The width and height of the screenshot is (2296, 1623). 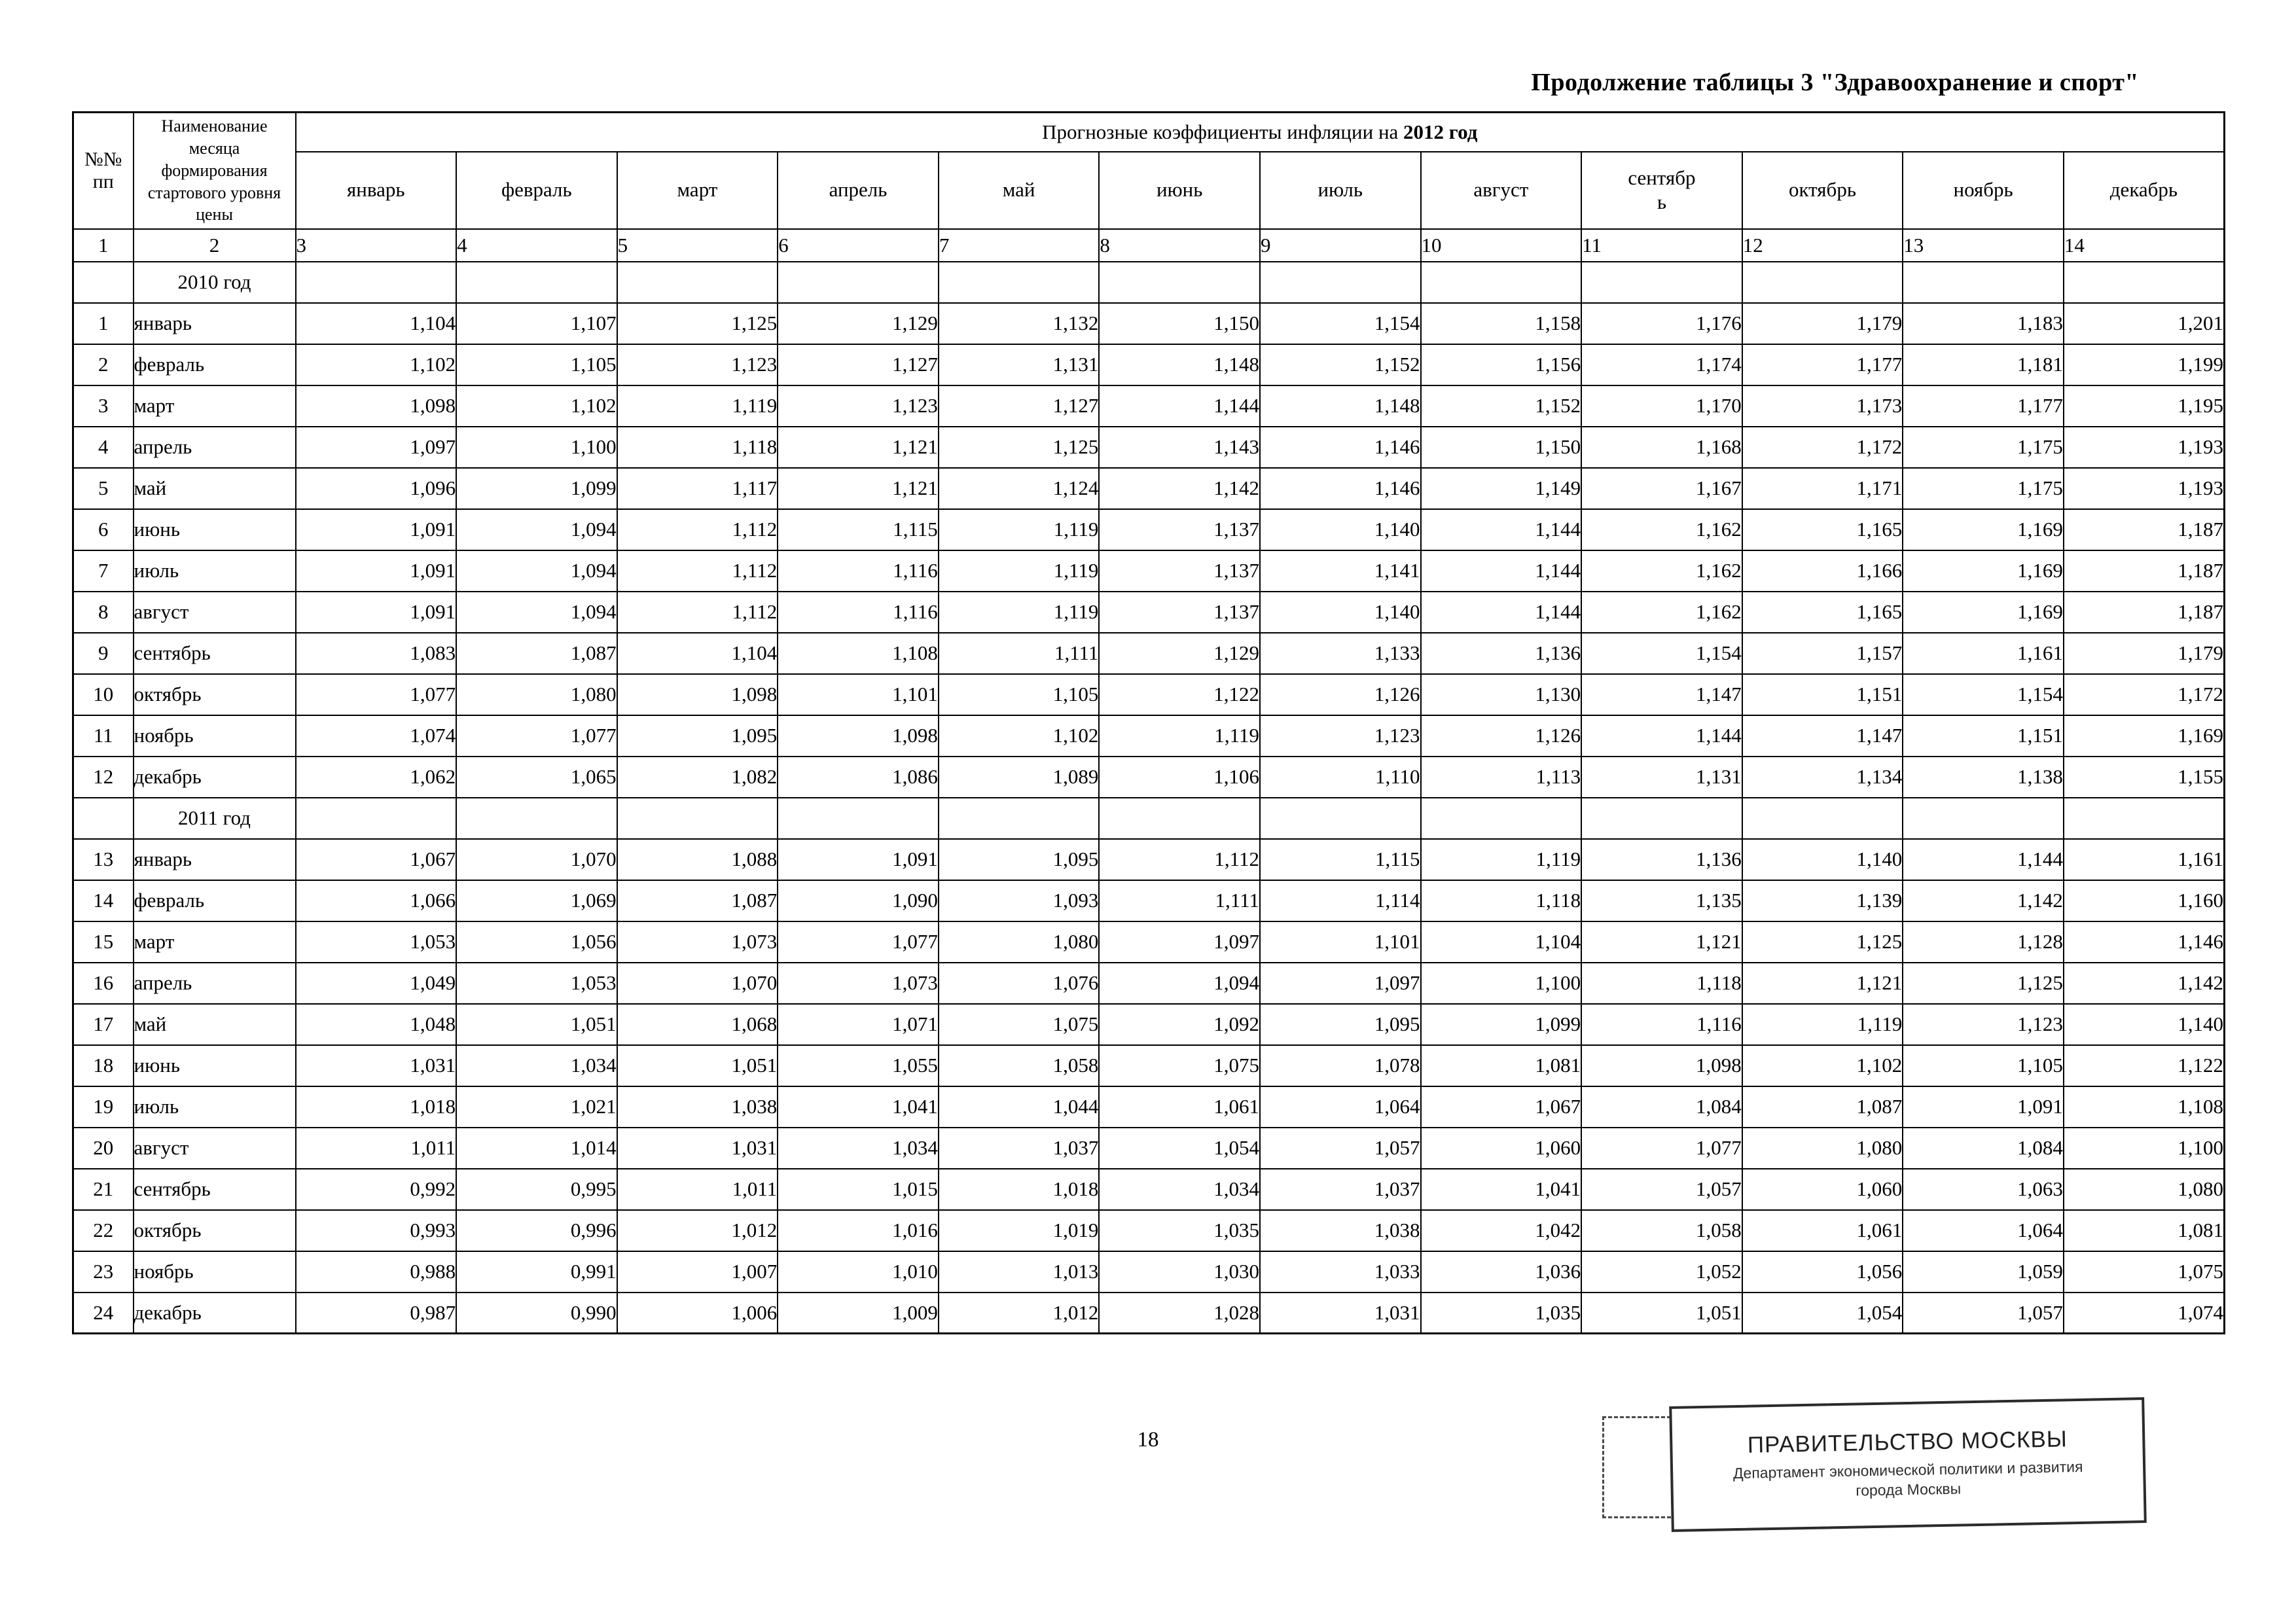 I want to click on coefficient-value: 1,101, so click(x=1340, y=942).